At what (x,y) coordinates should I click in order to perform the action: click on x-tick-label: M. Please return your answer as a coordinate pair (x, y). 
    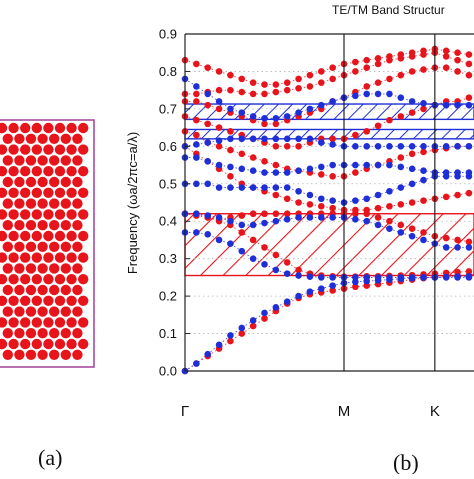
    Looking at the image, I should click on (344, 411).